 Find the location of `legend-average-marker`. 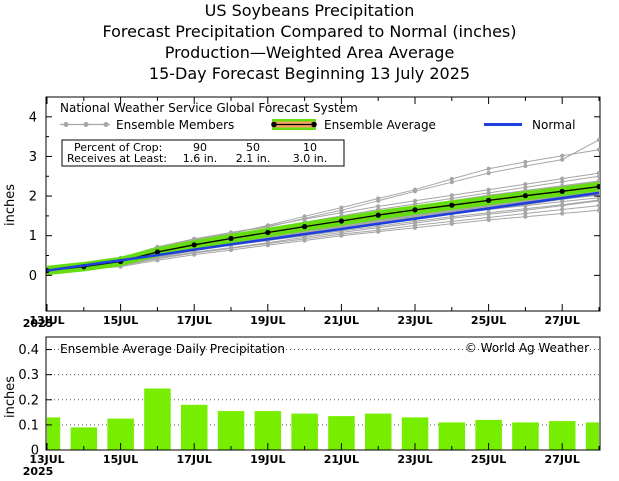

legend-average-marker is located at coordinates (314, 124).